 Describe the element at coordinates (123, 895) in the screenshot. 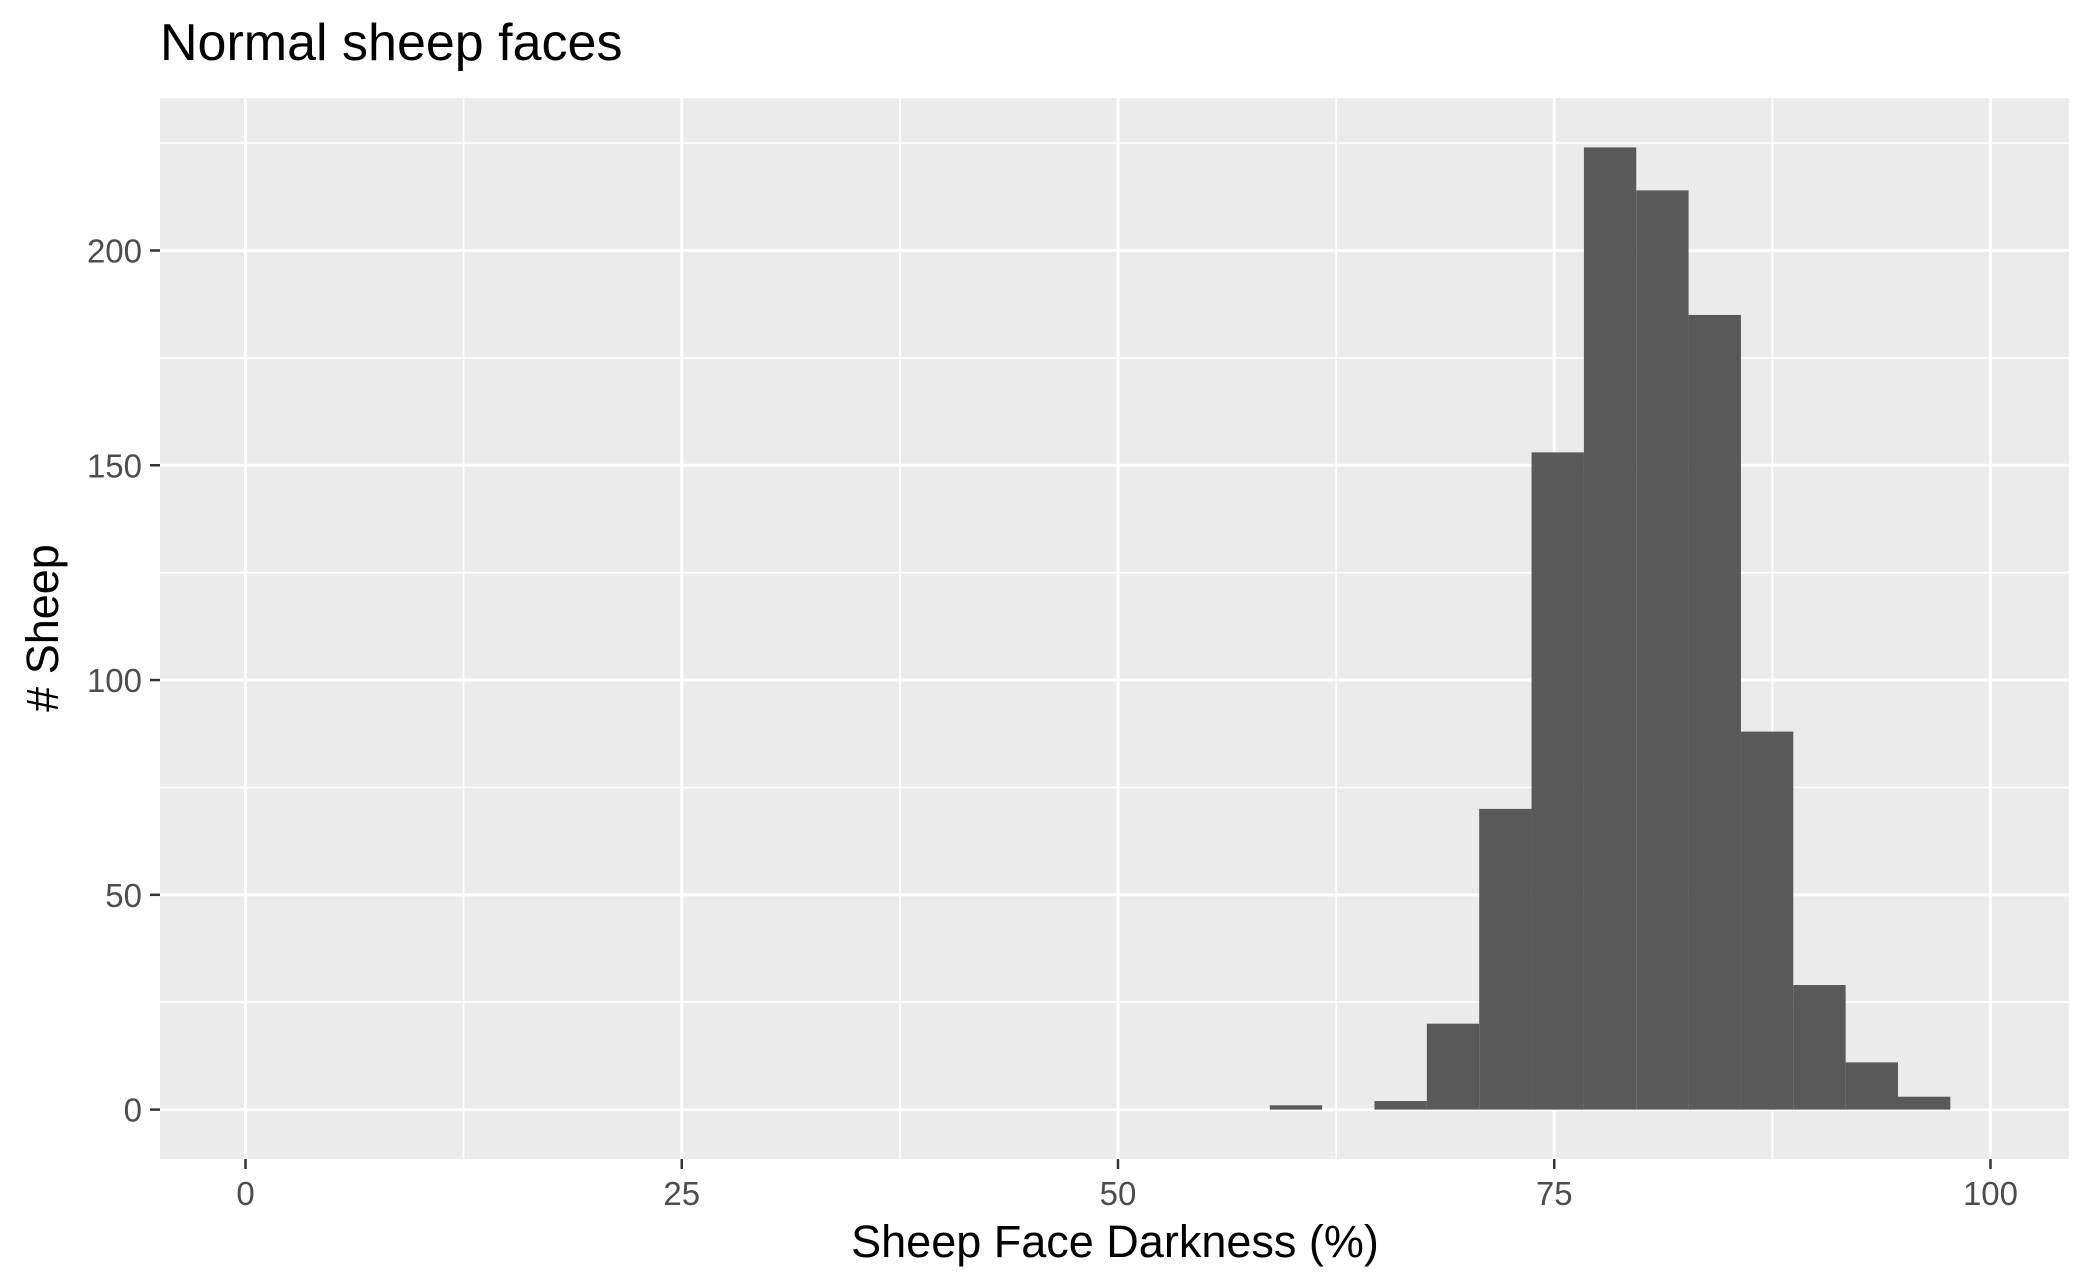

I see `y-tick-label: 50` at that location.